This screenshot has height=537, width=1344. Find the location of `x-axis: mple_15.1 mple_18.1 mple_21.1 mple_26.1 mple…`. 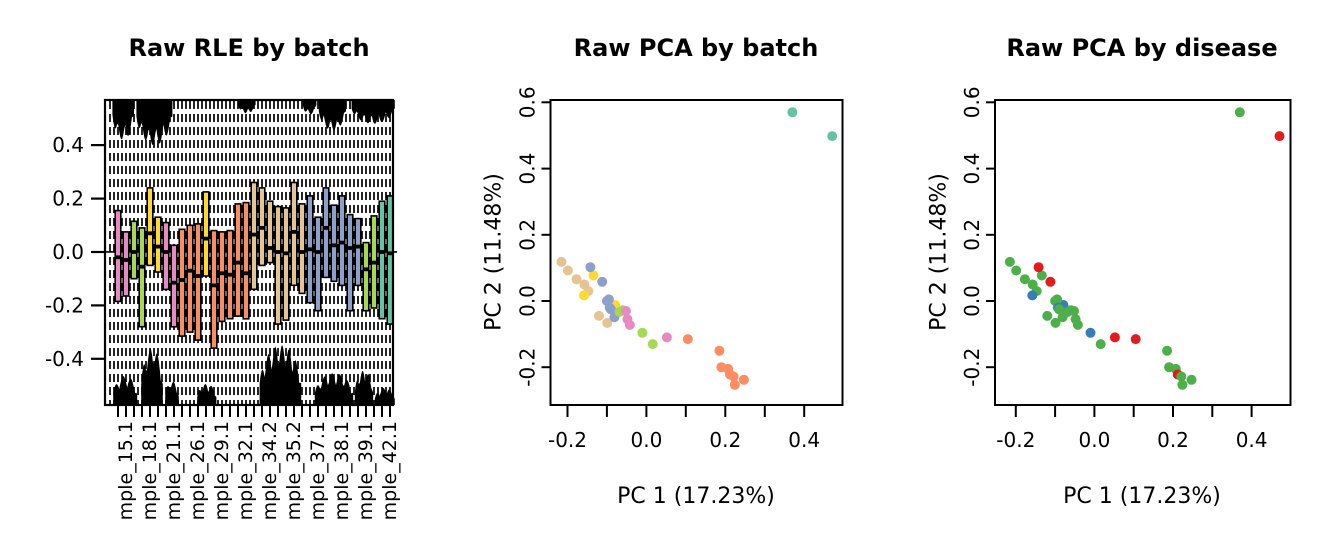

x-axis: mple_15.1 mple_18.1 mple_21.1 mple_26.1 mple… is located at coordinates (258, 462).